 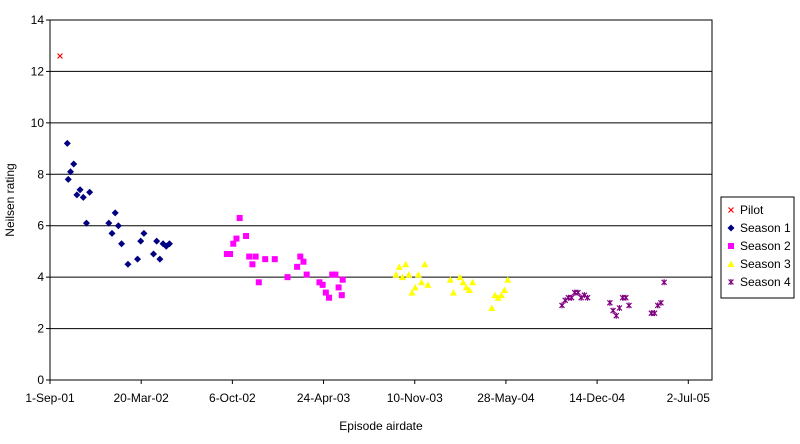 I want to click on x-axis-label: Episode airdate, so click(x=381, y=426).